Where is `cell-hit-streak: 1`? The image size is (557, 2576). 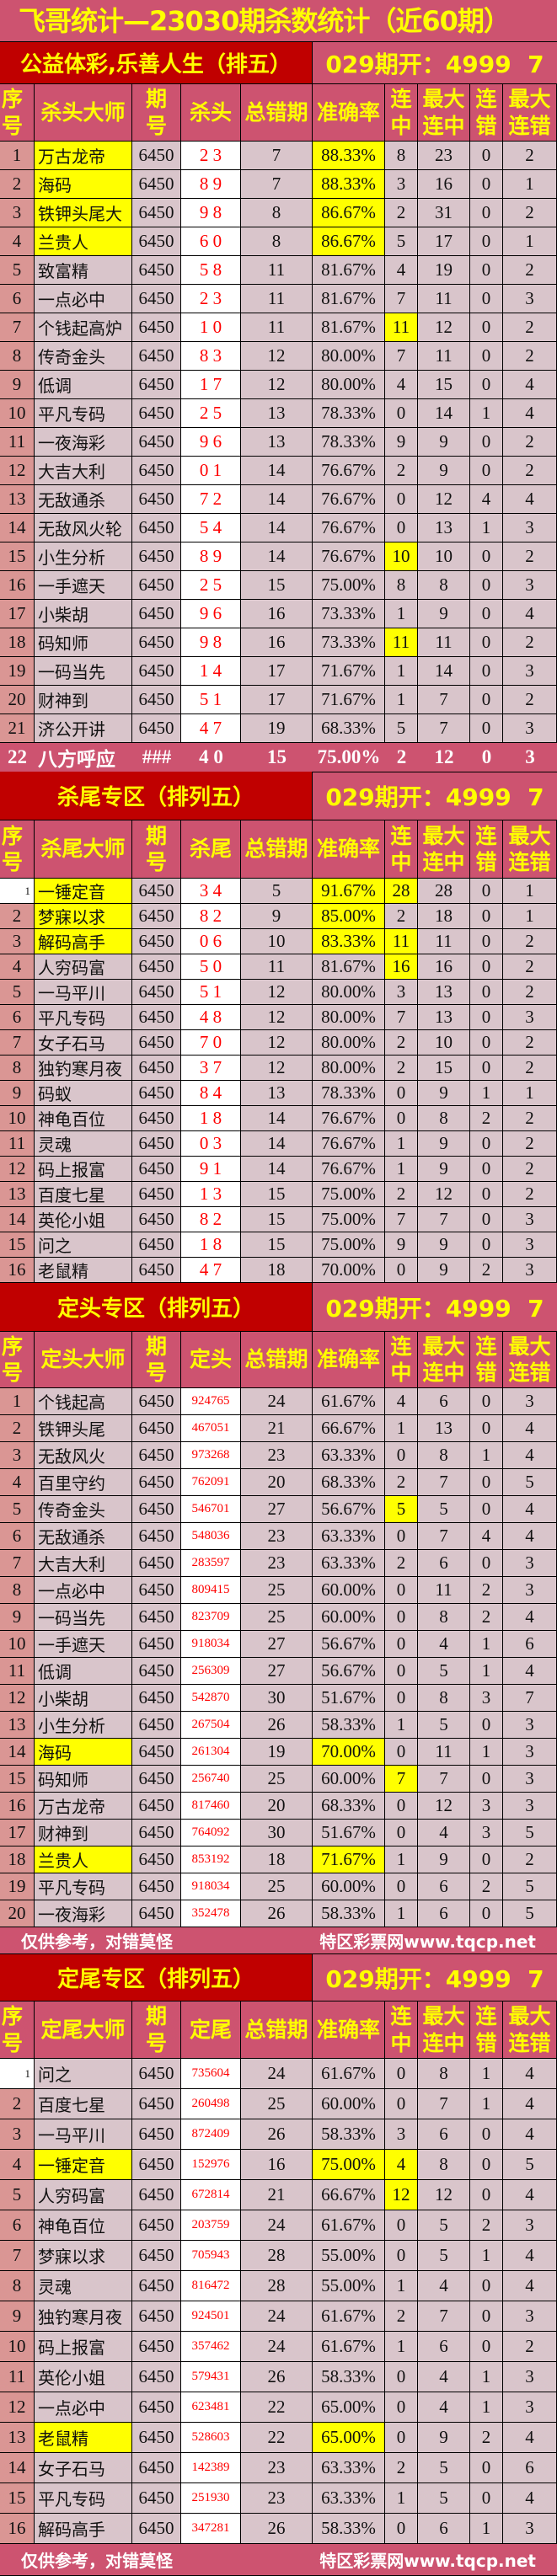
cell-hit-streak: 1 is located at coordinates (401, 1859).